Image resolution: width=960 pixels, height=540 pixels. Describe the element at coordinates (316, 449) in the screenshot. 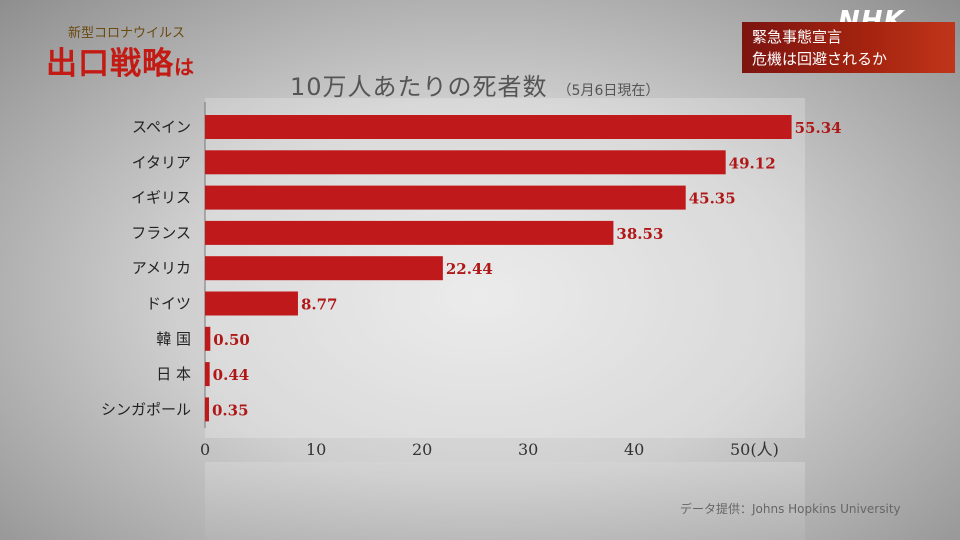

I see `x-tick-label-1: 10` at that location.